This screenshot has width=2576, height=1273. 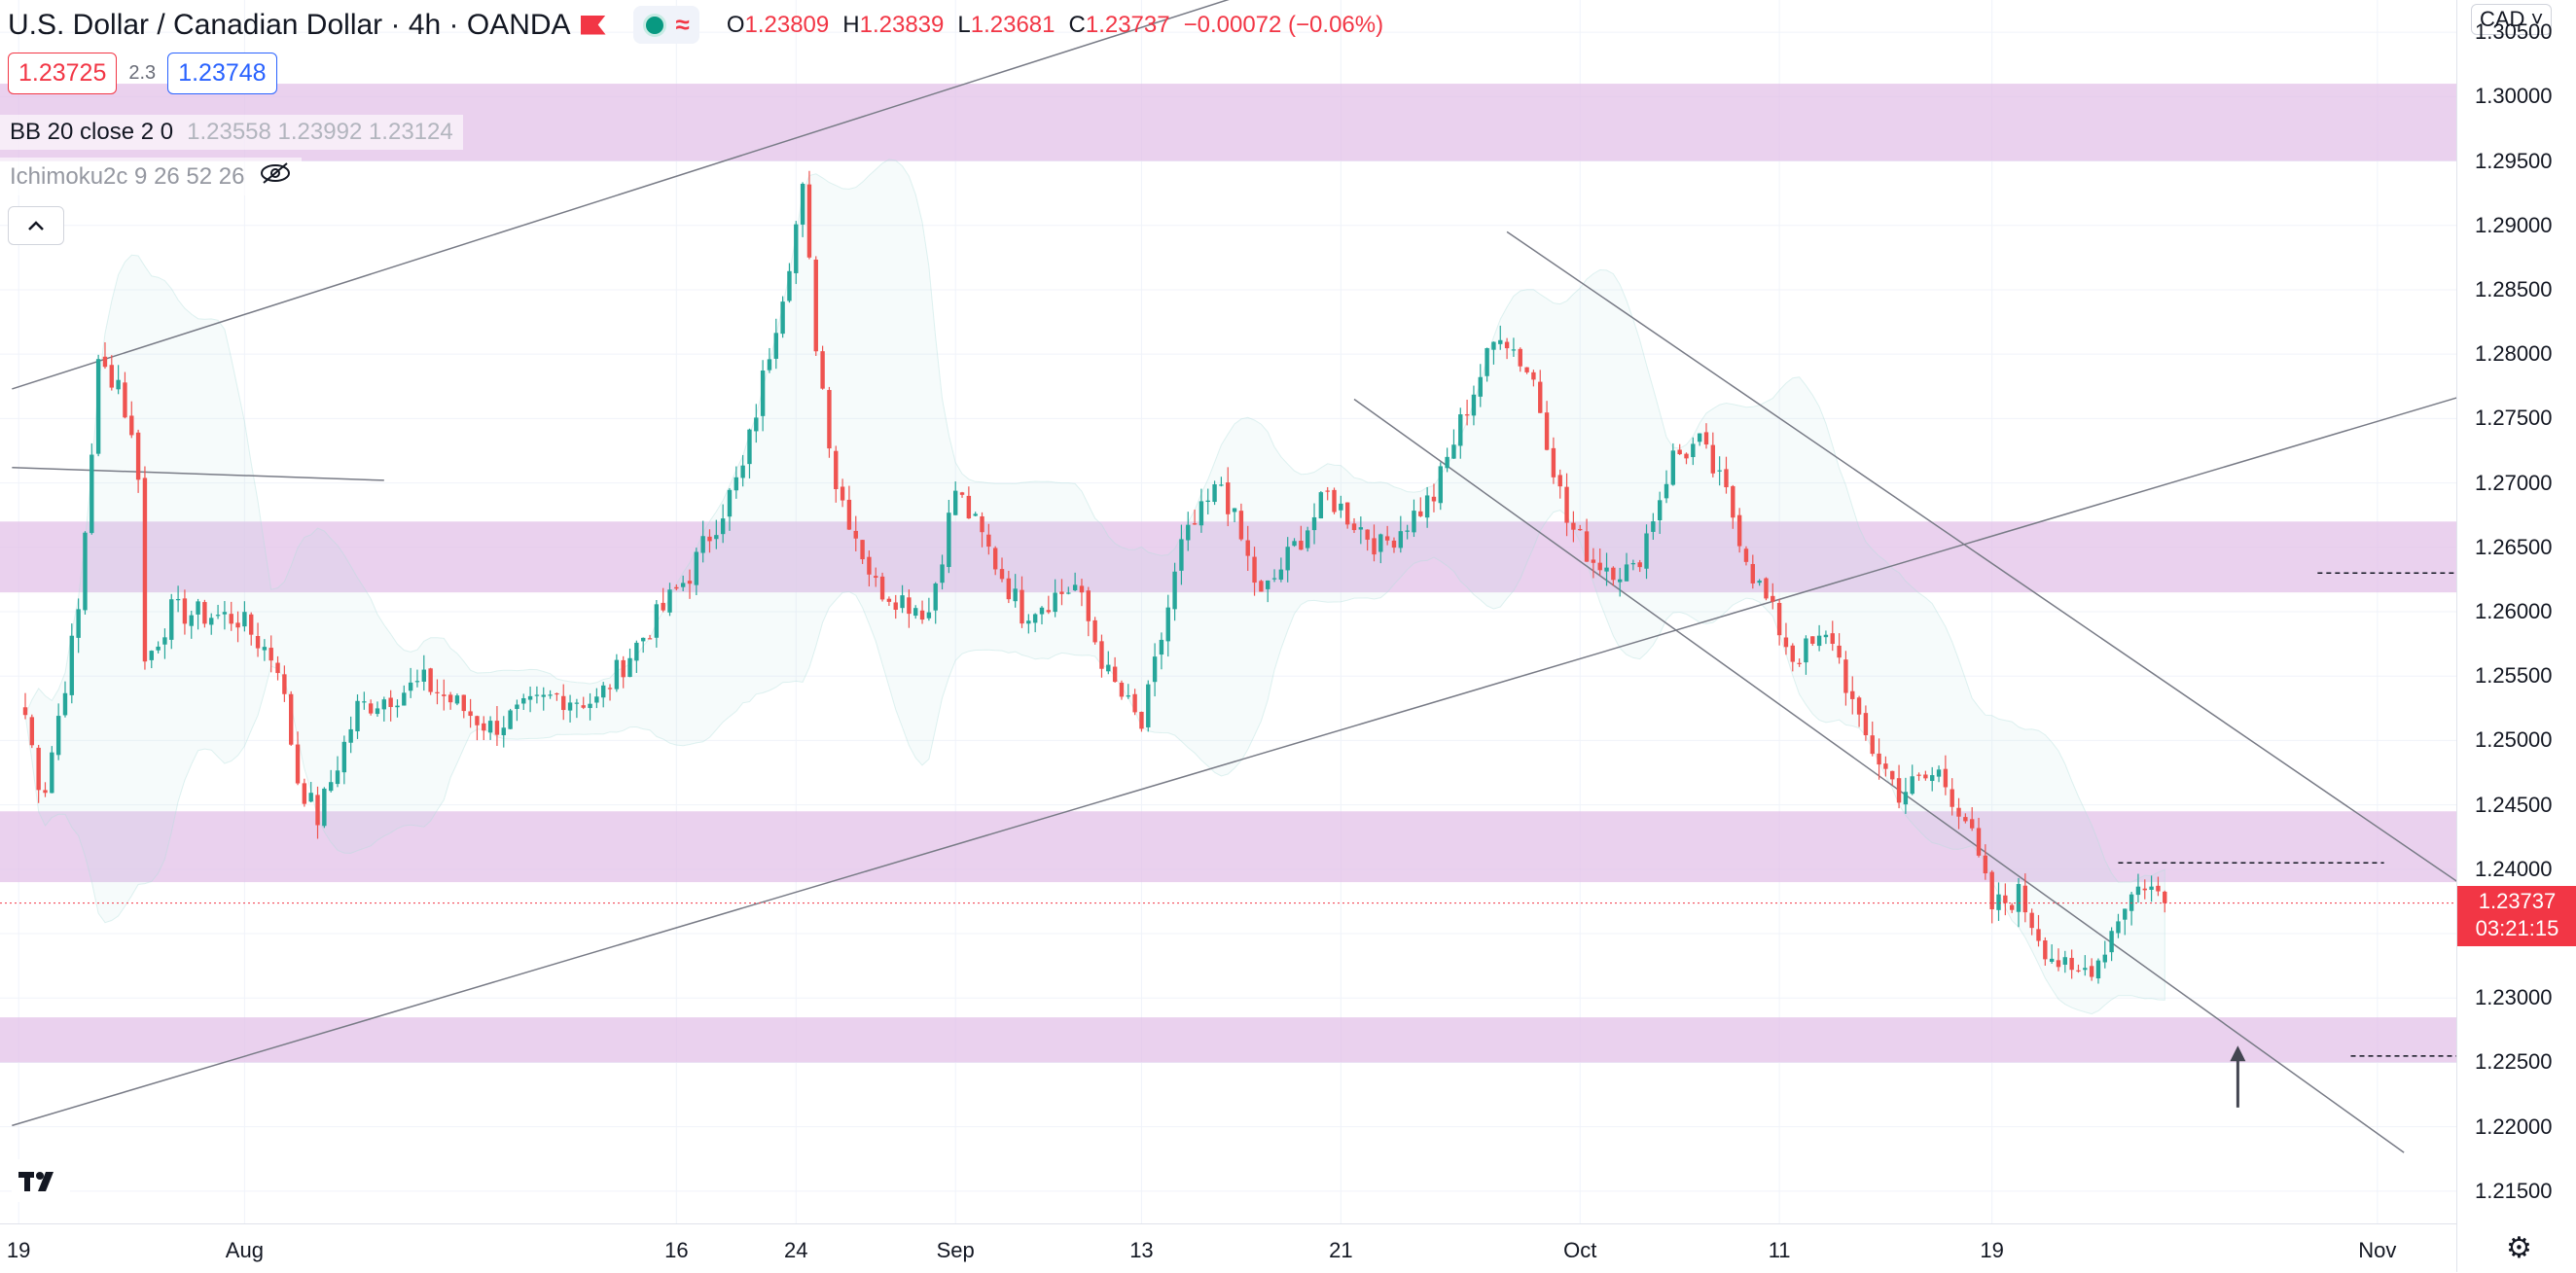 I want to click on gear-icon: ⚙, so click(x=2519, y=1248).